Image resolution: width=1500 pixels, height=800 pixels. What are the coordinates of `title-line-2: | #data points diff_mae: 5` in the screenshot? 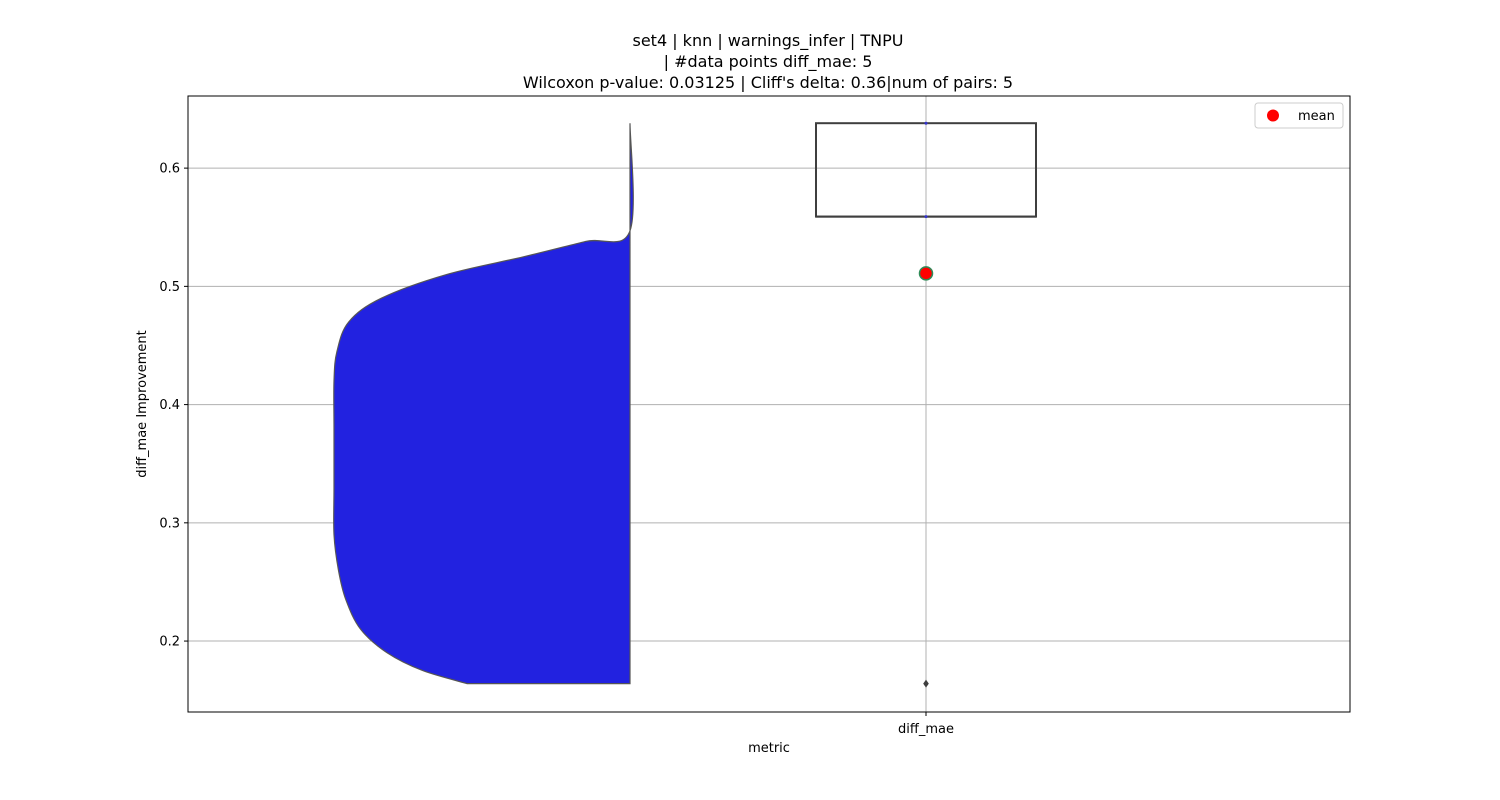 It's located at (768, 62).